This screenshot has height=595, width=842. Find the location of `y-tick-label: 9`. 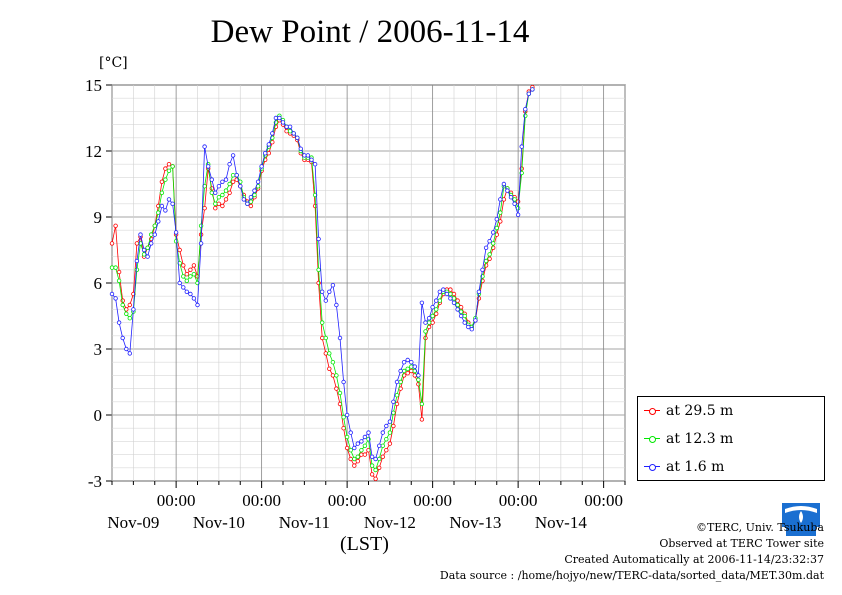

y-tick-label: 9 is located at coordinates (98, 217).